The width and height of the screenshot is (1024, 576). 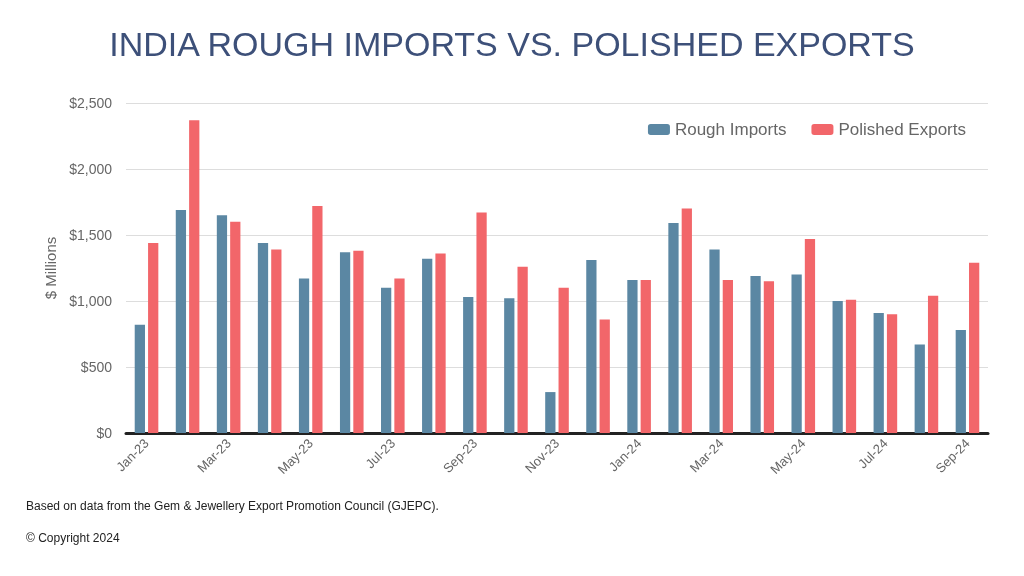 I want to click on legend-label: Rough Imports, so click(x=730, y=129).